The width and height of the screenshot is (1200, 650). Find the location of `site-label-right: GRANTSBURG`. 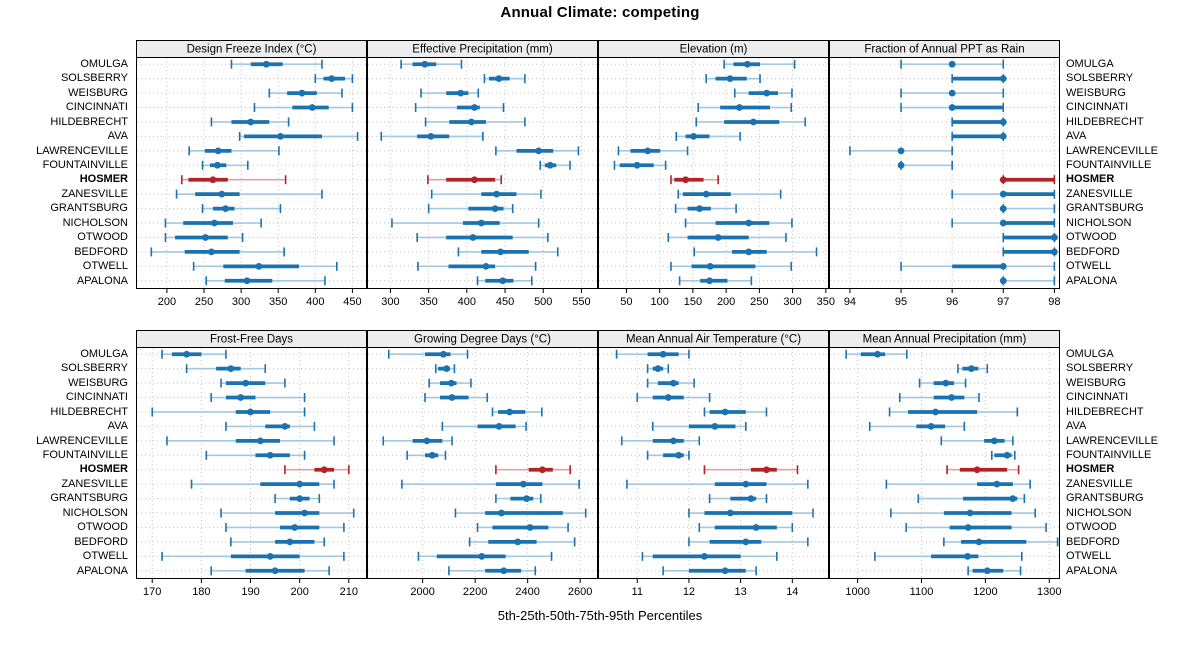

site-label-right: GRANTSBURG is located at coordinates (1105, 498).